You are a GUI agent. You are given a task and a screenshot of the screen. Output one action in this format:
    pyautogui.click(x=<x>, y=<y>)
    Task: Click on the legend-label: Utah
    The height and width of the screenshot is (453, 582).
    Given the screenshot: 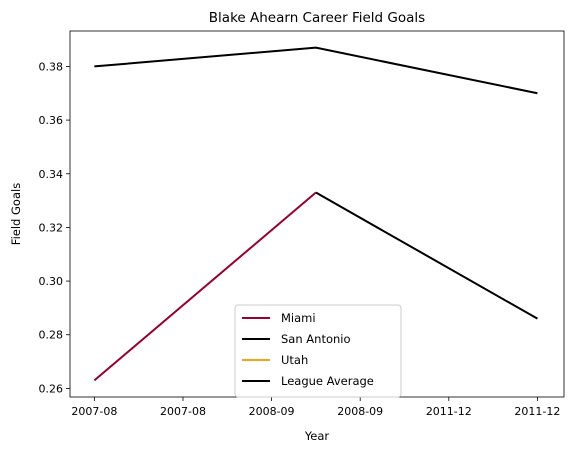 What is the action you would take?
    pyautogui.click(x=294, y=360)
    